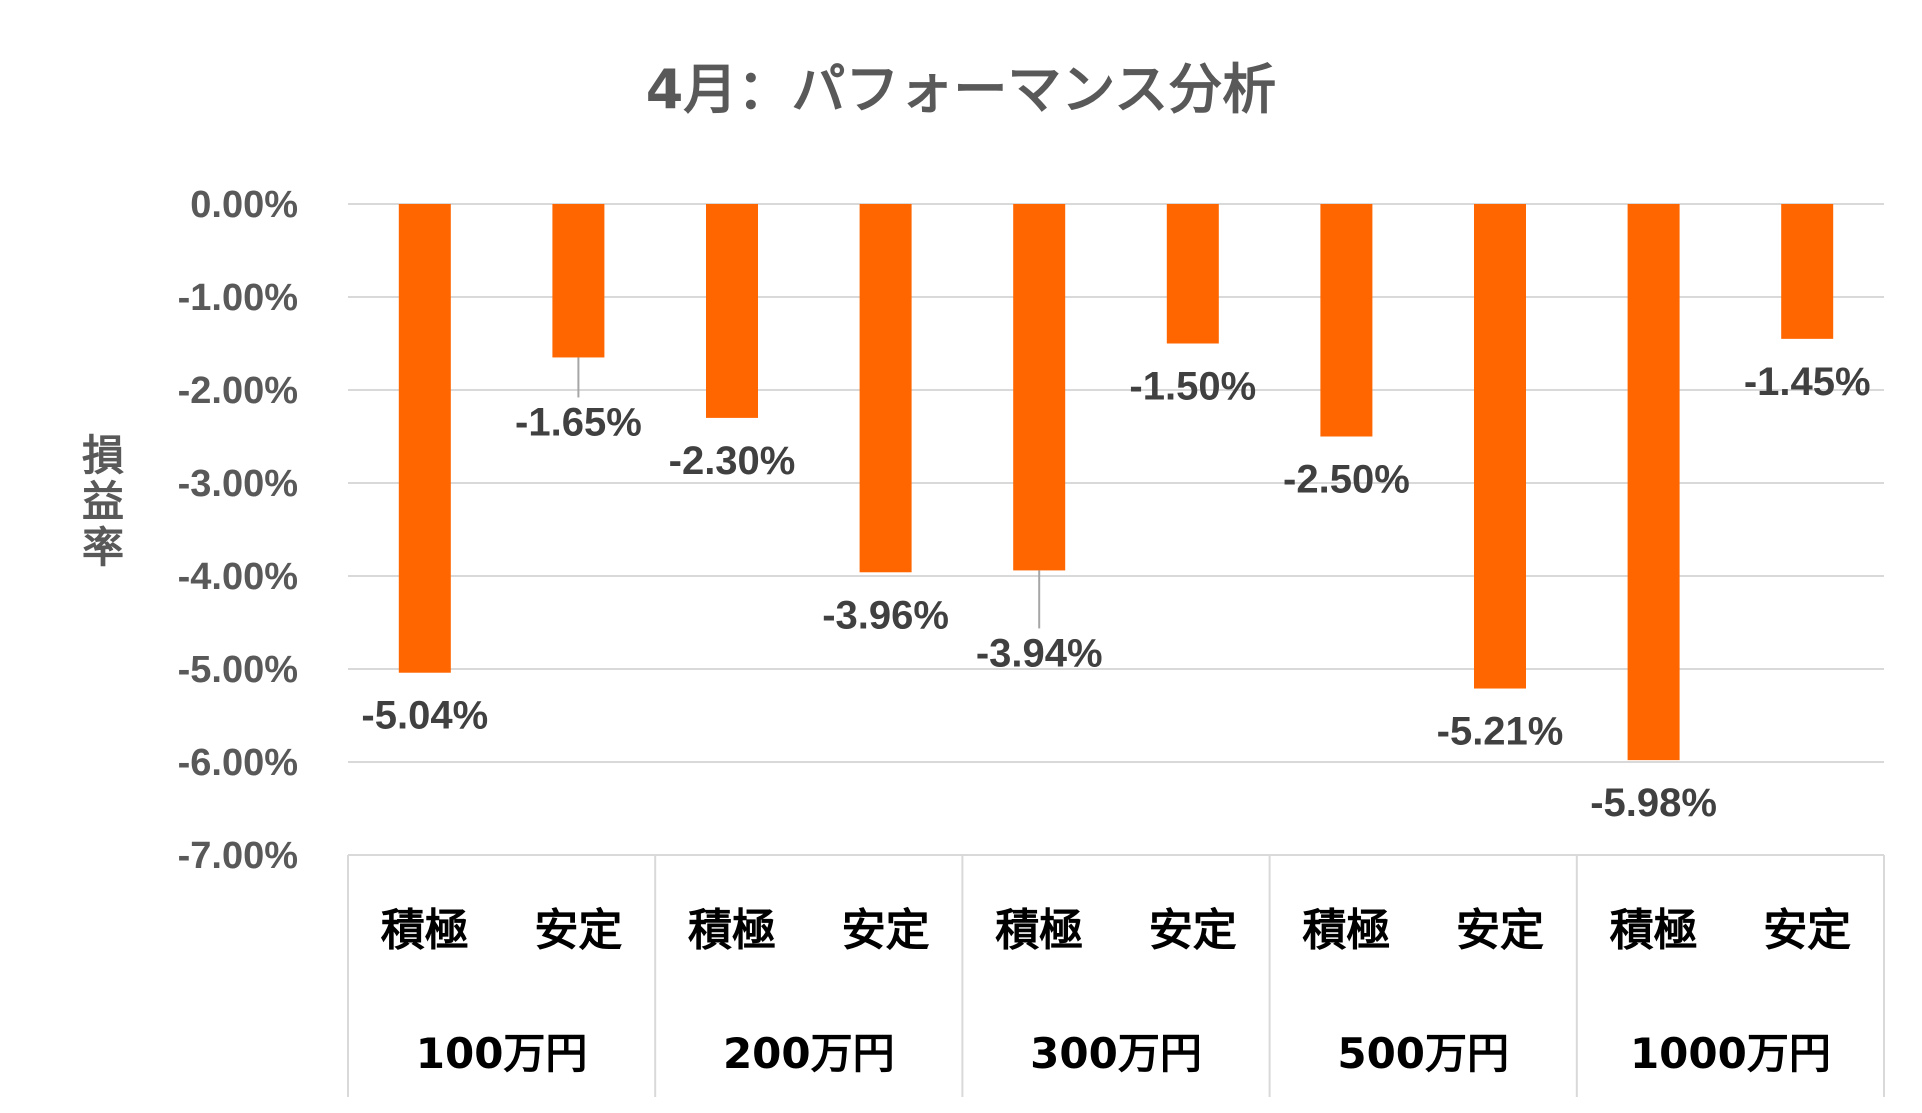 The width and height of the screenshot is (1922, 1113). Describe the element at coordinates (244, 205) in the screenshot. I see `y-tick-label: 0.00%` at that location.